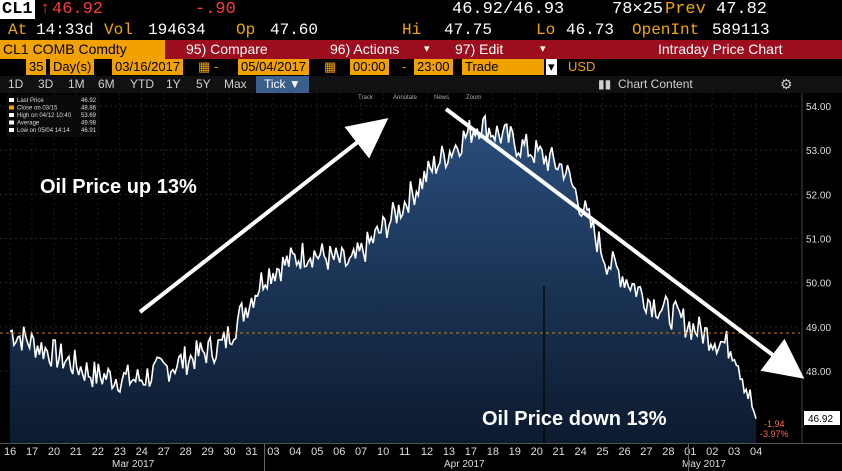 The height and width of the screenshot is (471, 842). What do you see at coordinates (369, 67) in the screenshot?
I see `start-time-input: 00:00` at bounding box center [369, 67].